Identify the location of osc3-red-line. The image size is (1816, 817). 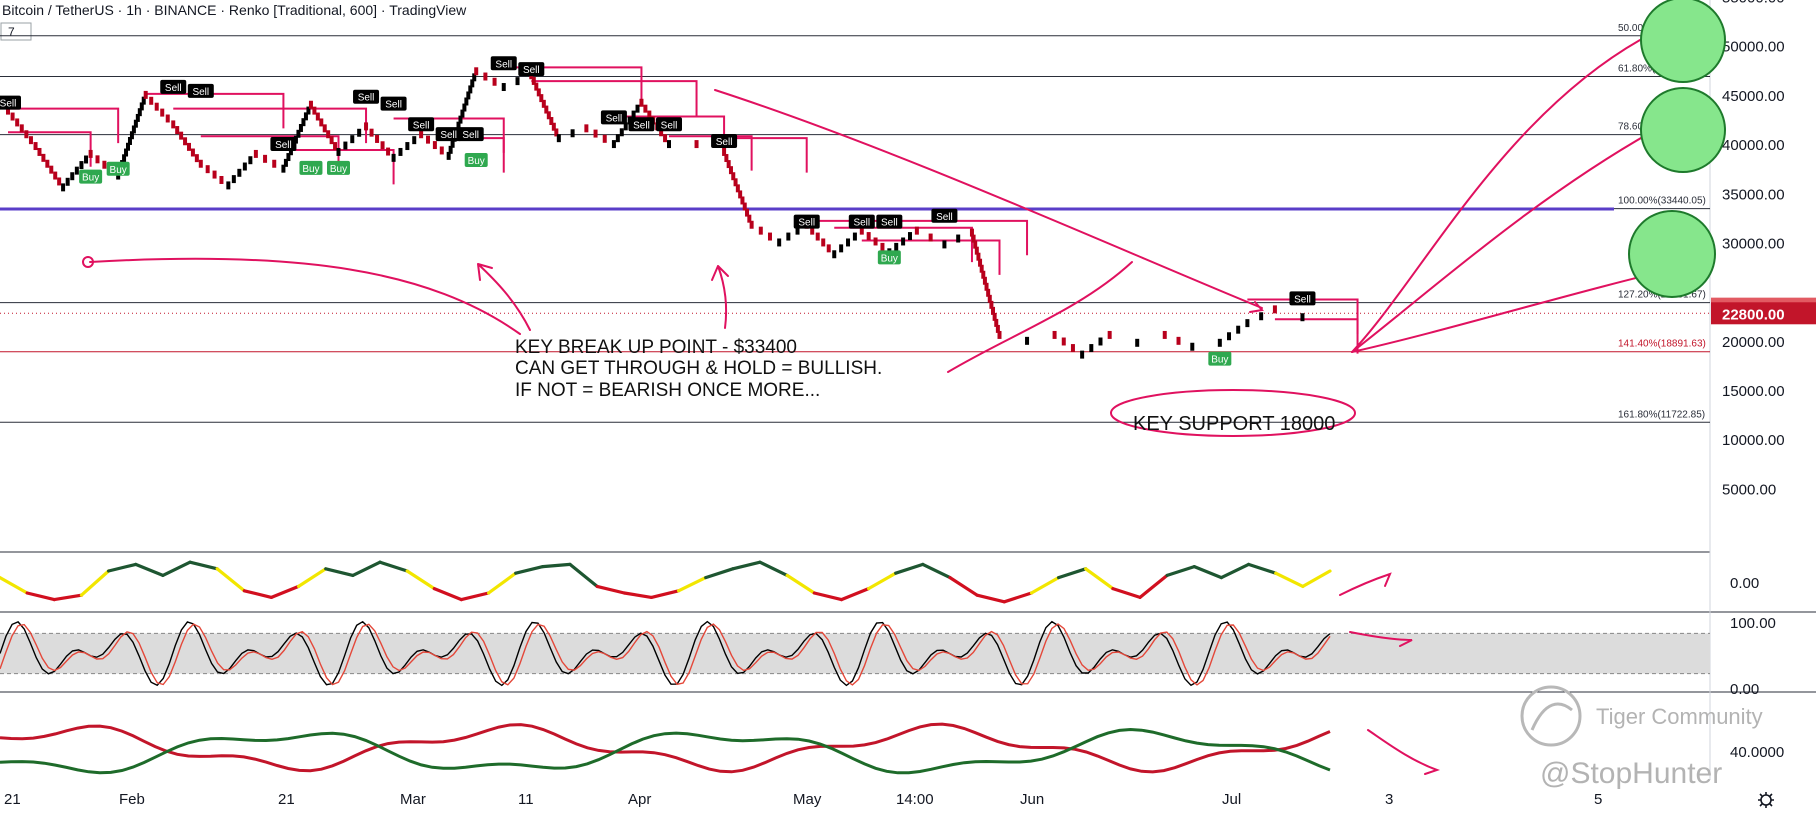
(665, 748).